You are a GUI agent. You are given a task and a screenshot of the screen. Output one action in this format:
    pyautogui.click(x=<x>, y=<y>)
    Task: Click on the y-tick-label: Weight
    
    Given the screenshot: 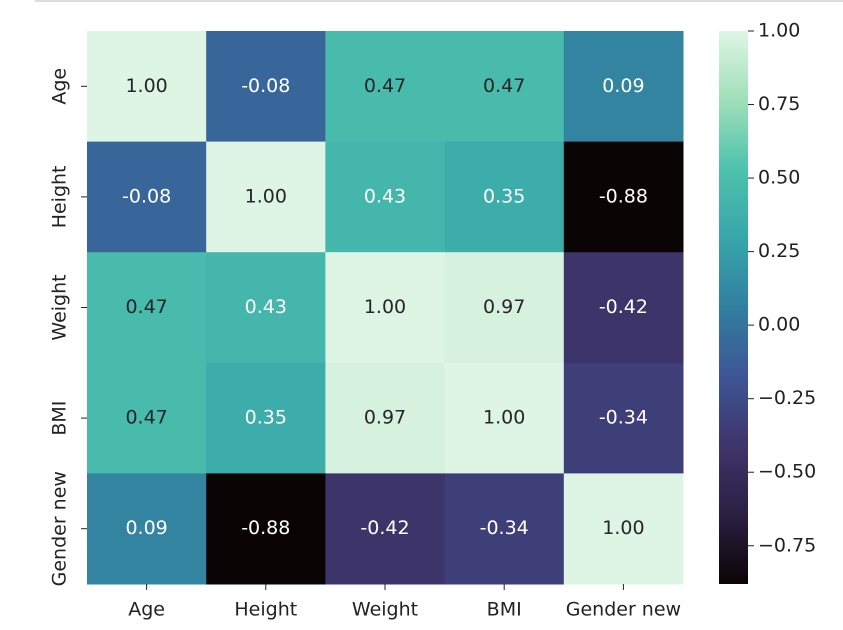 What is the action you would take?
    pyautogui.click(x=60, y=307)
    